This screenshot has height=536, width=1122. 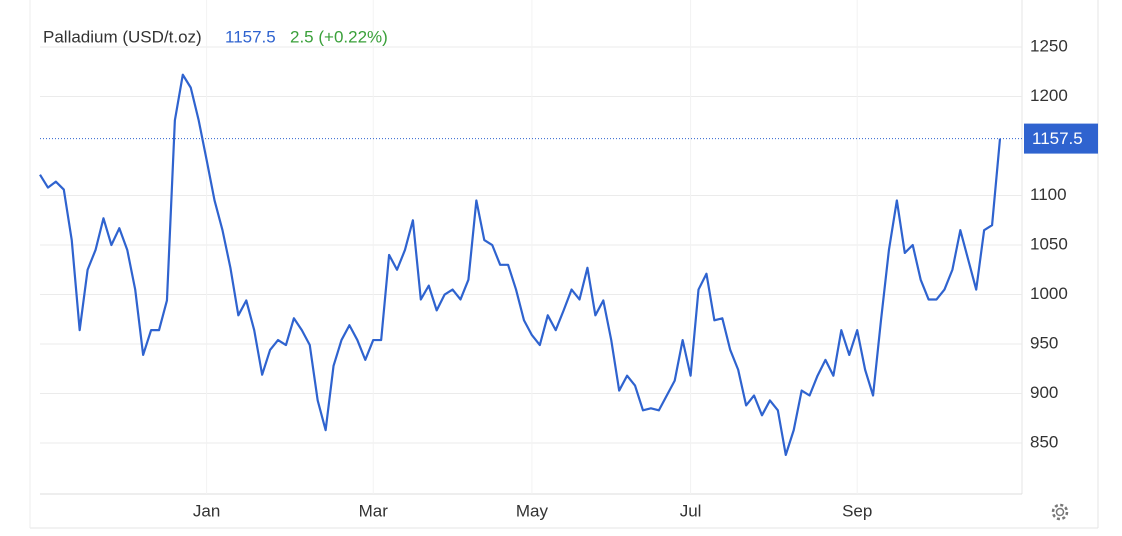 I want to click on last-price-box, so click(x=1061, y=138).